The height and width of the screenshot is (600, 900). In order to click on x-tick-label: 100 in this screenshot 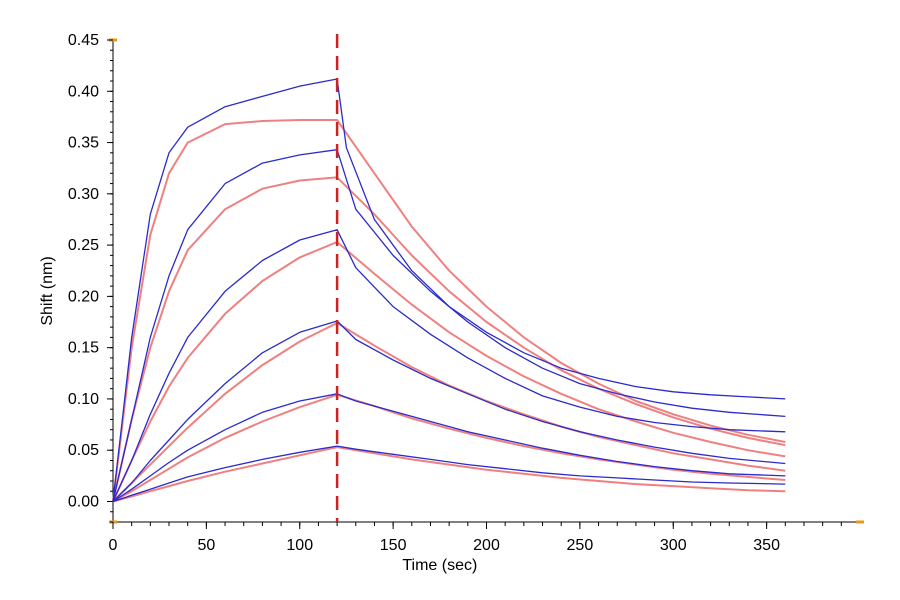, I will do `click(299, 545)`.